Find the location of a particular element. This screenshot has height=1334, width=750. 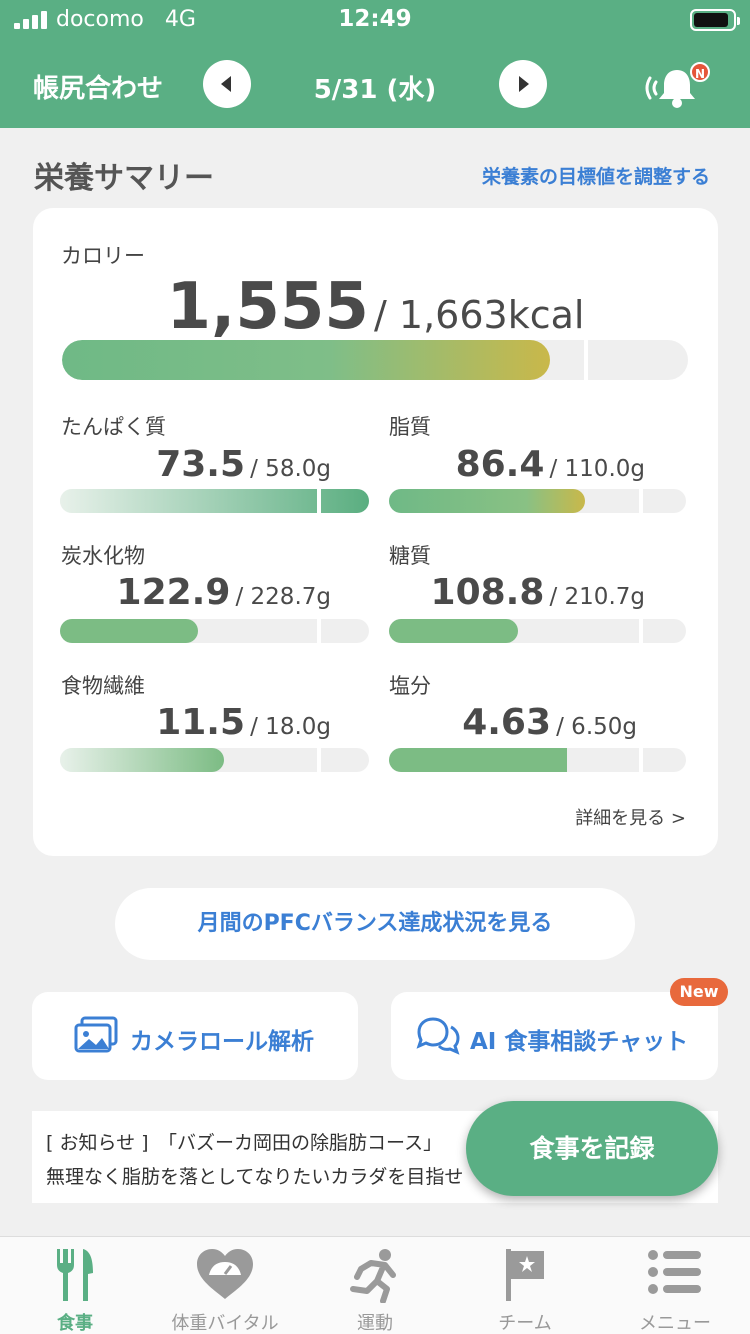

fat-progress-bar is located at coordinates (537, 501).